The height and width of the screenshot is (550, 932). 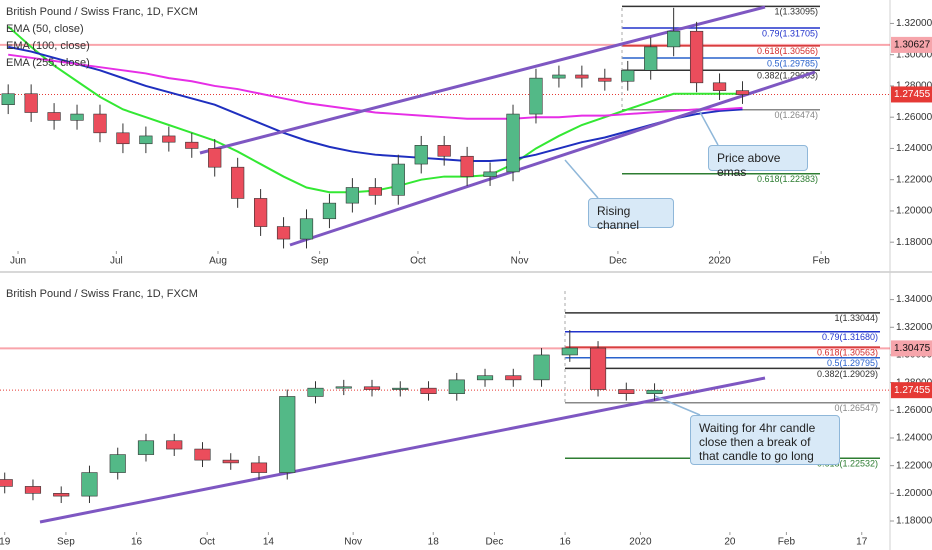 I want to click on fib-label: 0(1.26474), so click(x=796, y=115).